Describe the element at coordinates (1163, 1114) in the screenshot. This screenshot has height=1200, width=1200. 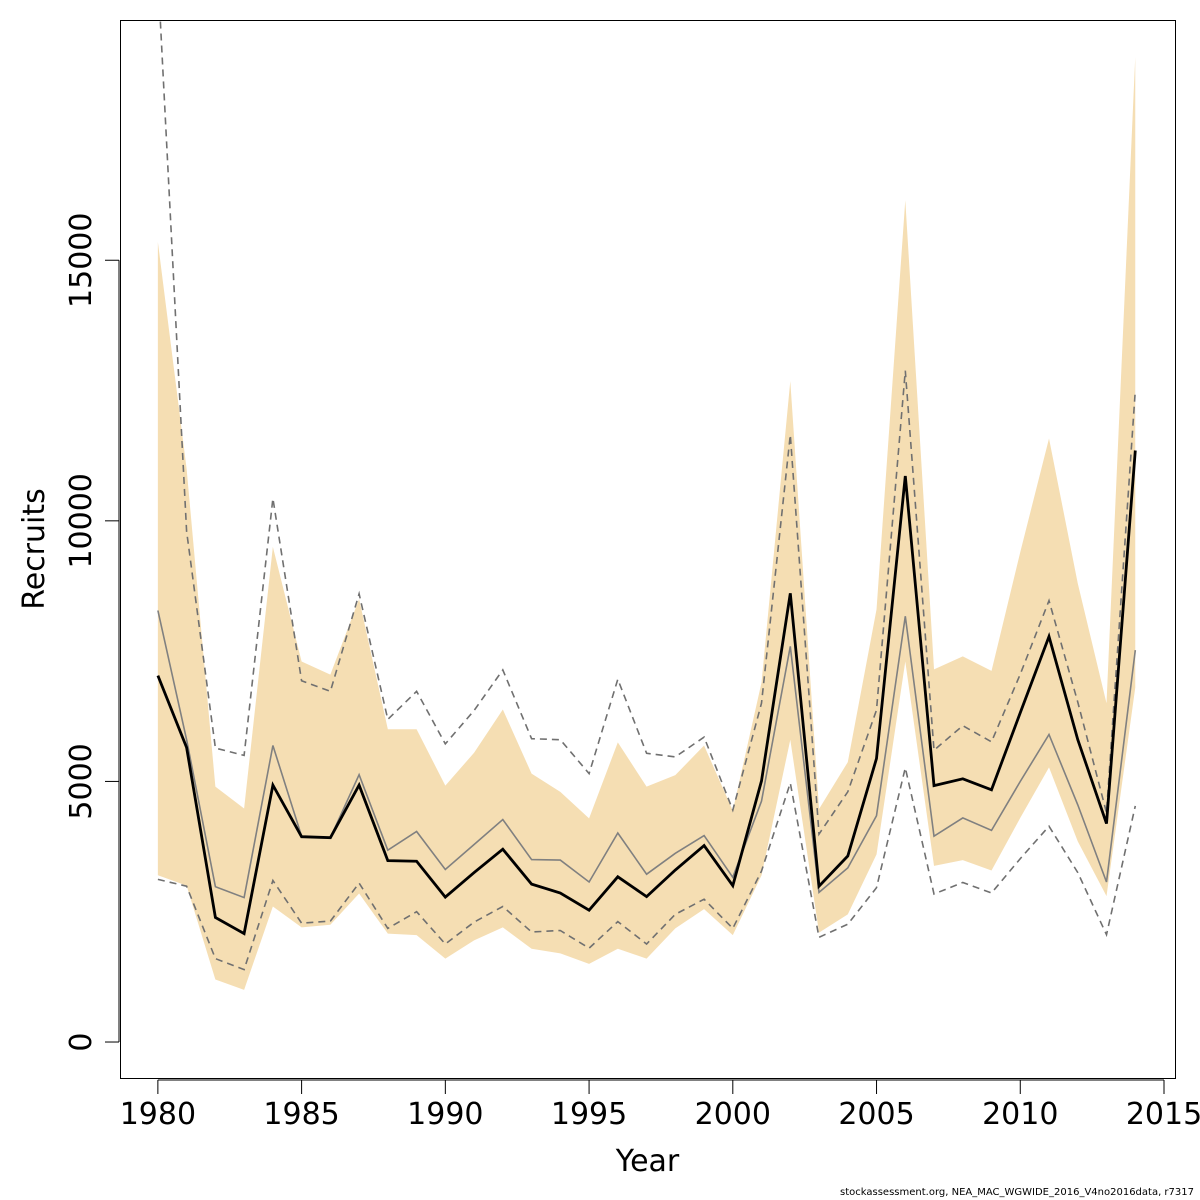
I see `x-tick-label: 2015` at that location.